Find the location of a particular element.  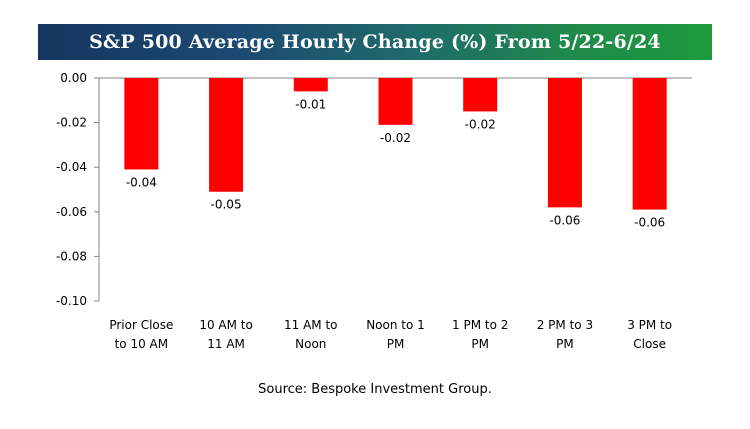

y-tick-label: -0.08 is located at coordinates (71, 256).